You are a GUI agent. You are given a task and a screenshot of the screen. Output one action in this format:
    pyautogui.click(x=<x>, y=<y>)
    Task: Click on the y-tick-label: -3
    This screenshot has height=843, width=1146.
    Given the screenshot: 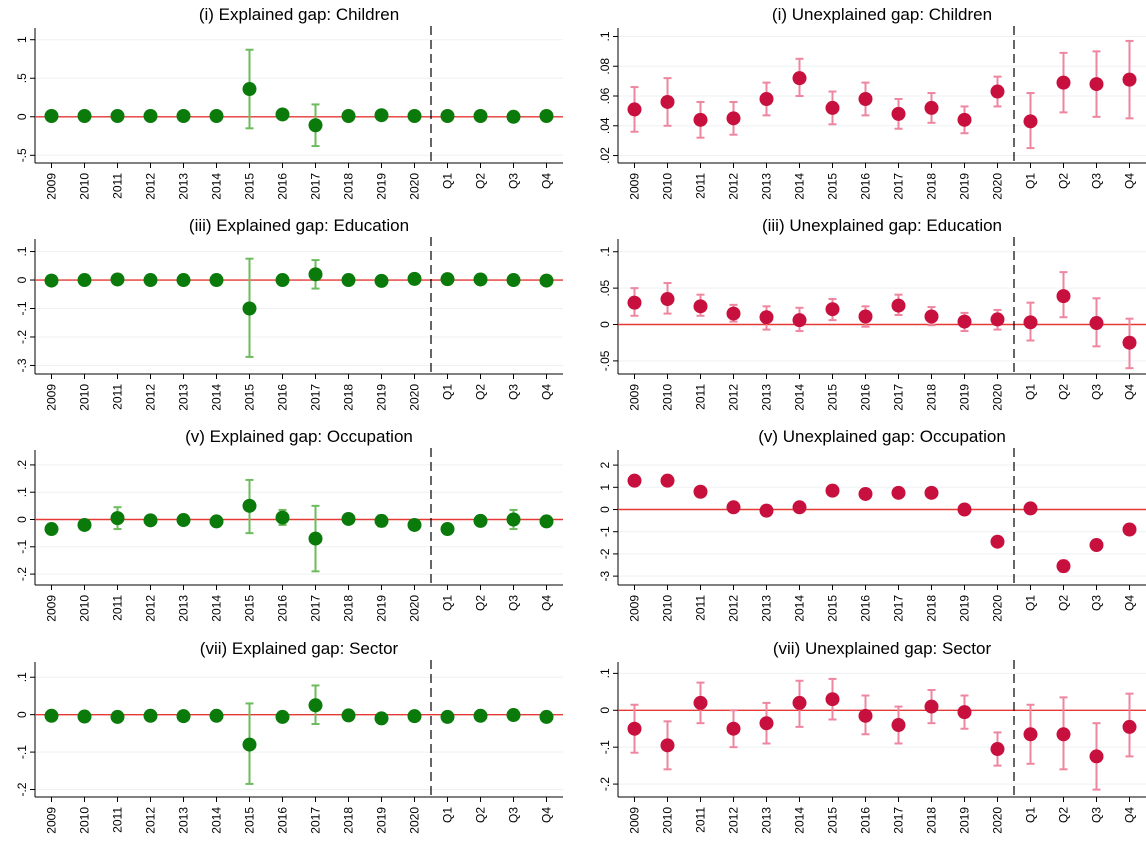 What is the action you would take?
    pyautogui.click(x=605, y=575)
    